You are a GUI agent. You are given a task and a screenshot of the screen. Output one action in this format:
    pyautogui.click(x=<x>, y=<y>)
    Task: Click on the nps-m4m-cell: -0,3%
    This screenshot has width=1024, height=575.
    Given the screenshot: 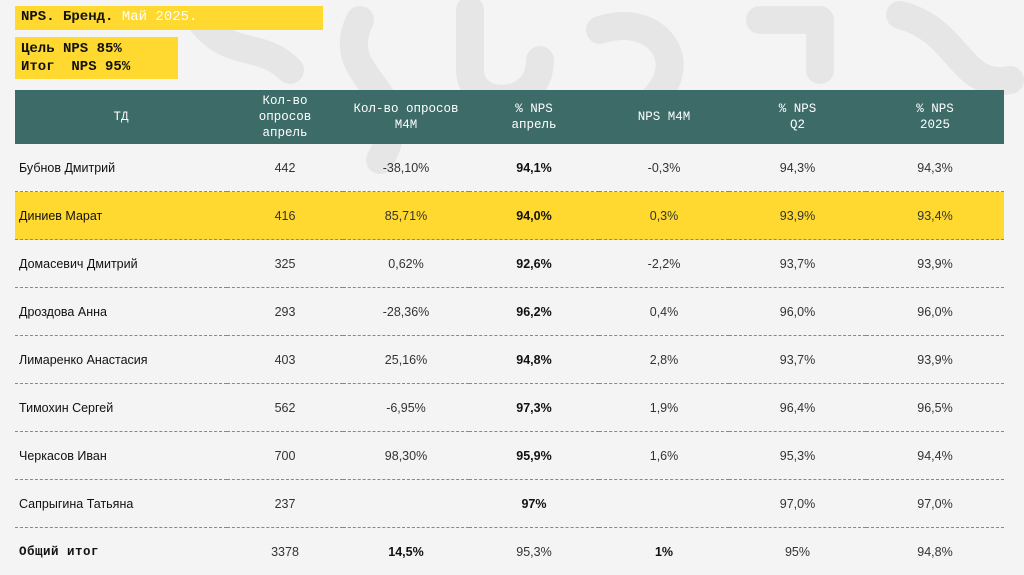 What is the action you would take?
    pyautogui.click(x=664, y=168)
    